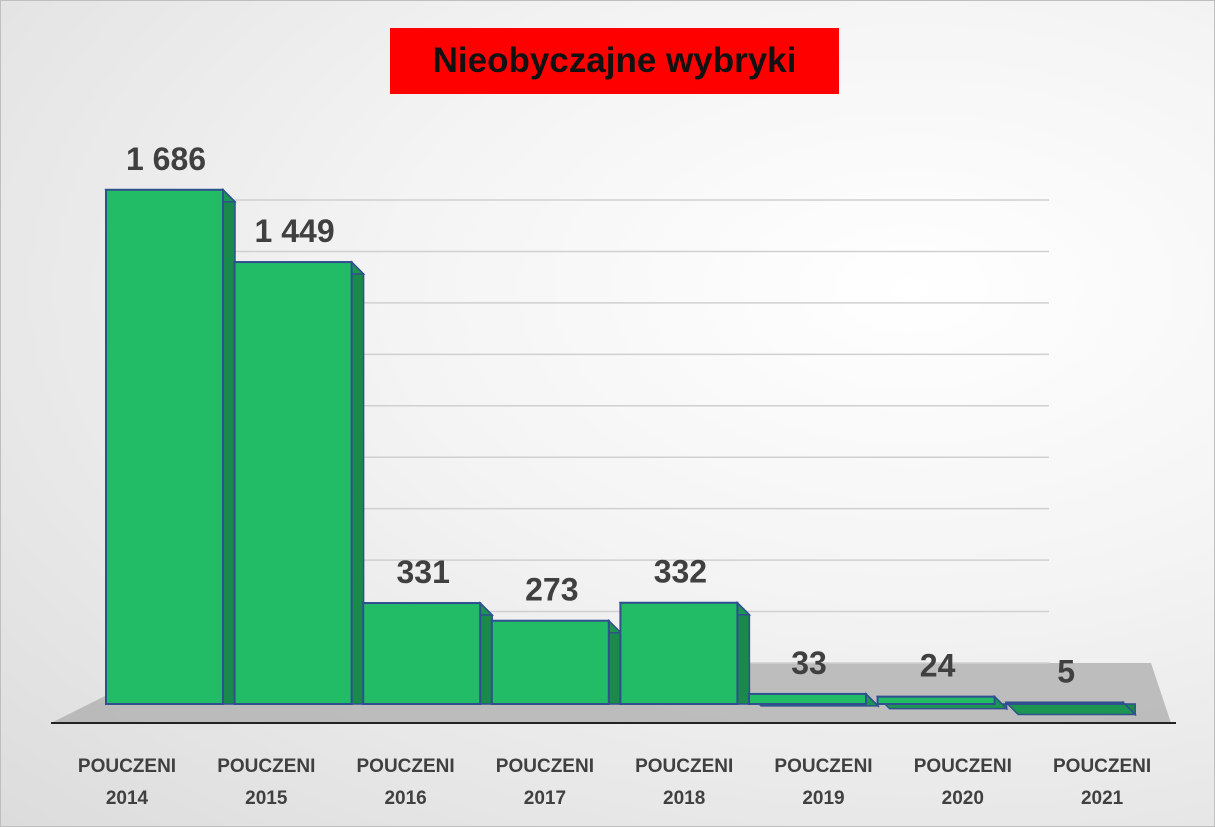 This screenshot has width=1215, height=827. Describe the element at coordinates (423, 572) in the screenshot. I see `data-label: 331` at that location.